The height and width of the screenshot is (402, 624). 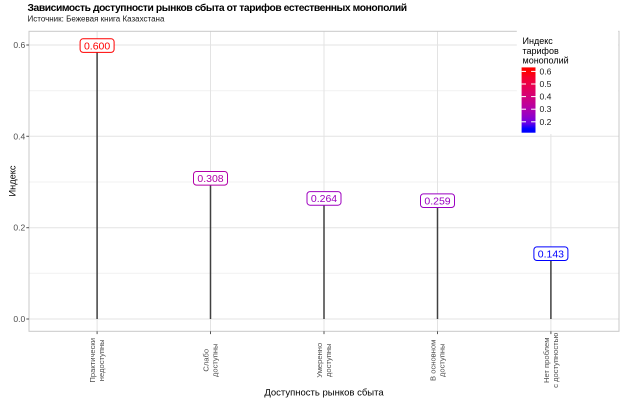 I want to click on svg-text: Доступность рынков сбыта, so click(x=324, y=393).